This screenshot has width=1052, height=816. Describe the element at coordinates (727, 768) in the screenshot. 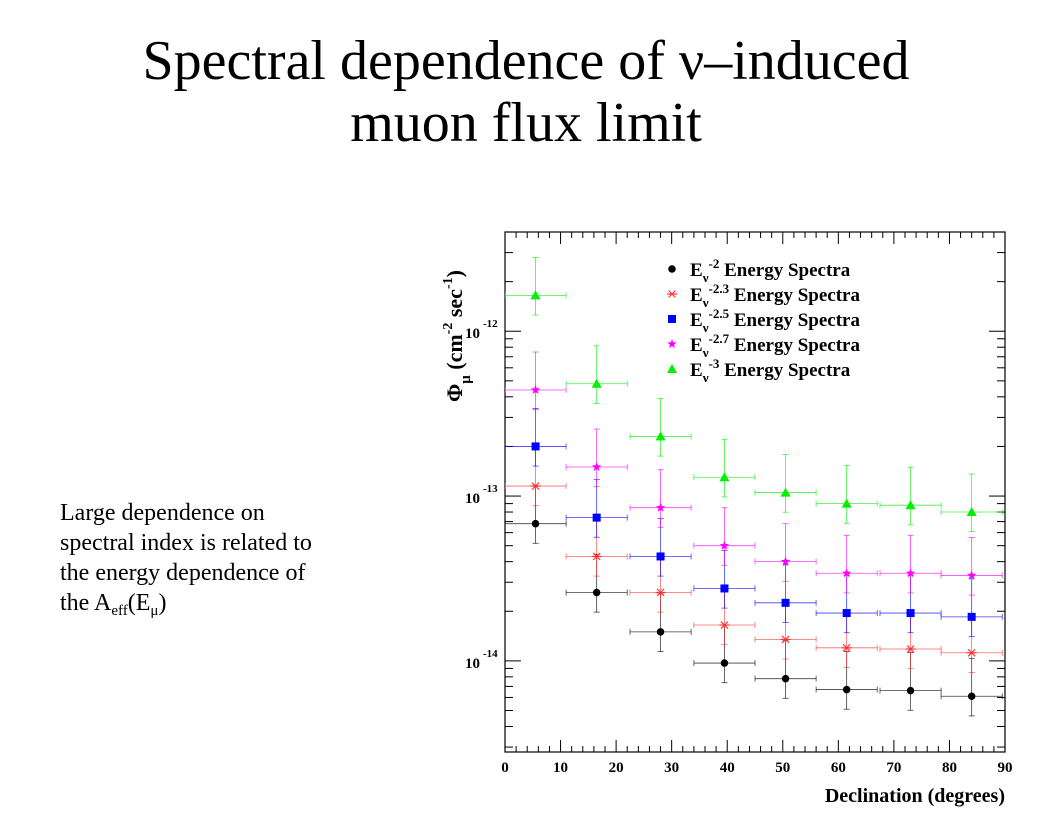

I see `x-tick-label: 40` at that location.